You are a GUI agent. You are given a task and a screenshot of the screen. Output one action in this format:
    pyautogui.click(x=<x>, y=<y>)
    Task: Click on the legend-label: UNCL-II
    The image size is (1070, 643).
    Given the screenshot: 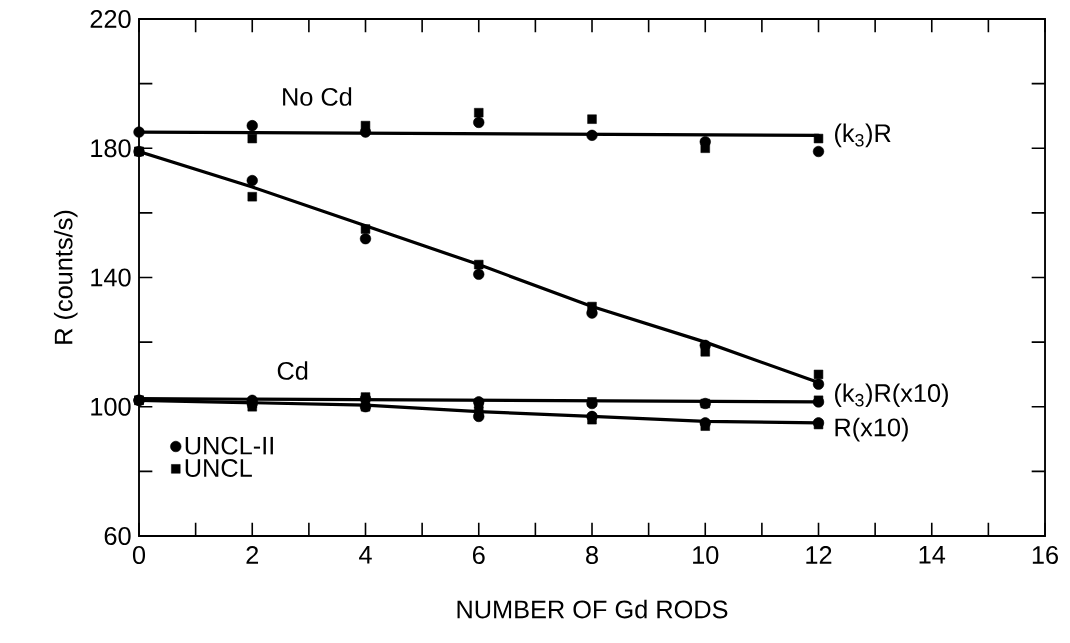 What is the action you would take?
    pyautogui.click(x=229, y=445)
    